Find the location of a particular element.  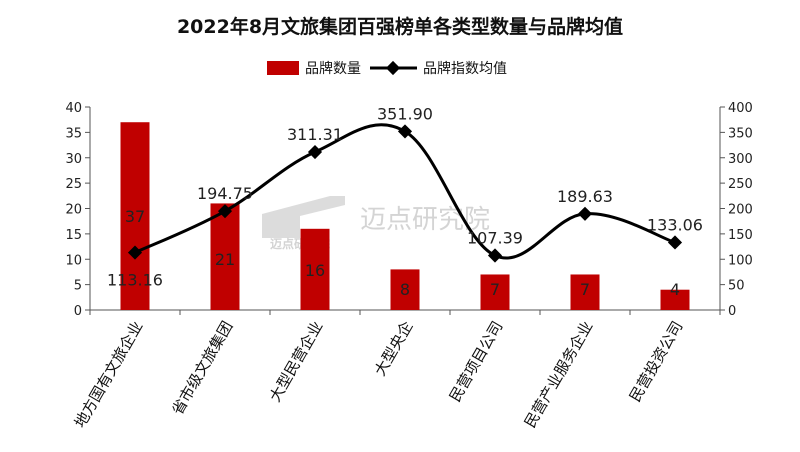

line-data-label: 311.31 is located at coordinates (315, 134).